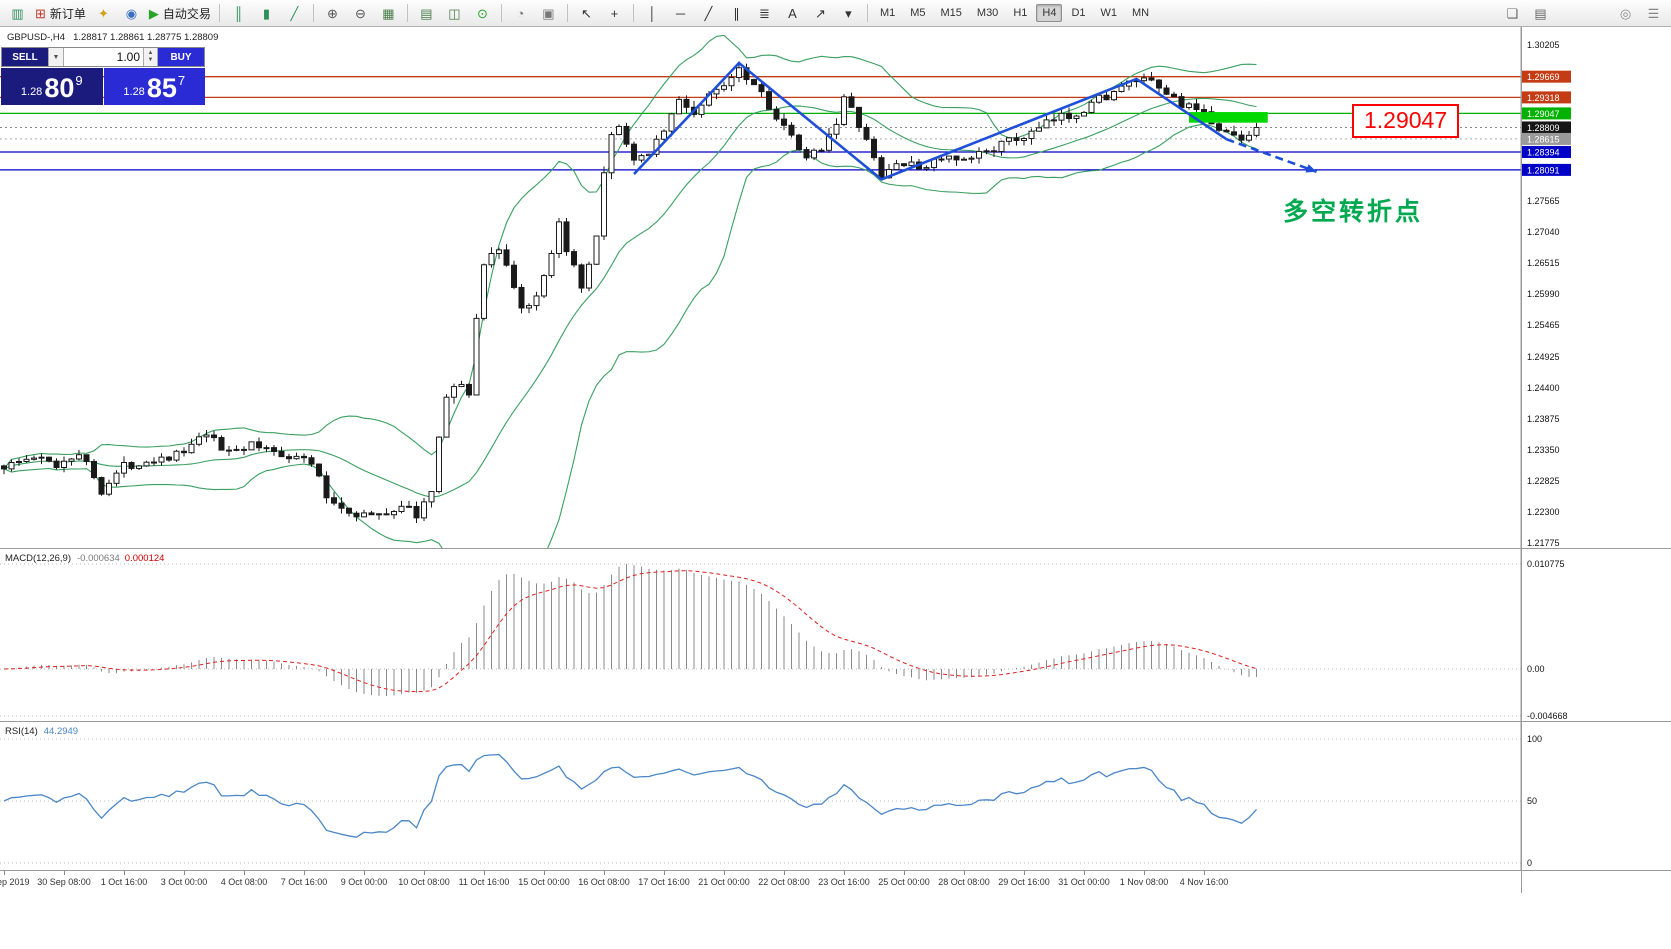 Image resolution: width=1671 pixels, height=949 pixels. What do you see at coordinates (146, 37) in the screenshot?
I see `ohlc-values: 1.28817 1.28861 1.28775 1.28809` at bounding box center [146, 37].